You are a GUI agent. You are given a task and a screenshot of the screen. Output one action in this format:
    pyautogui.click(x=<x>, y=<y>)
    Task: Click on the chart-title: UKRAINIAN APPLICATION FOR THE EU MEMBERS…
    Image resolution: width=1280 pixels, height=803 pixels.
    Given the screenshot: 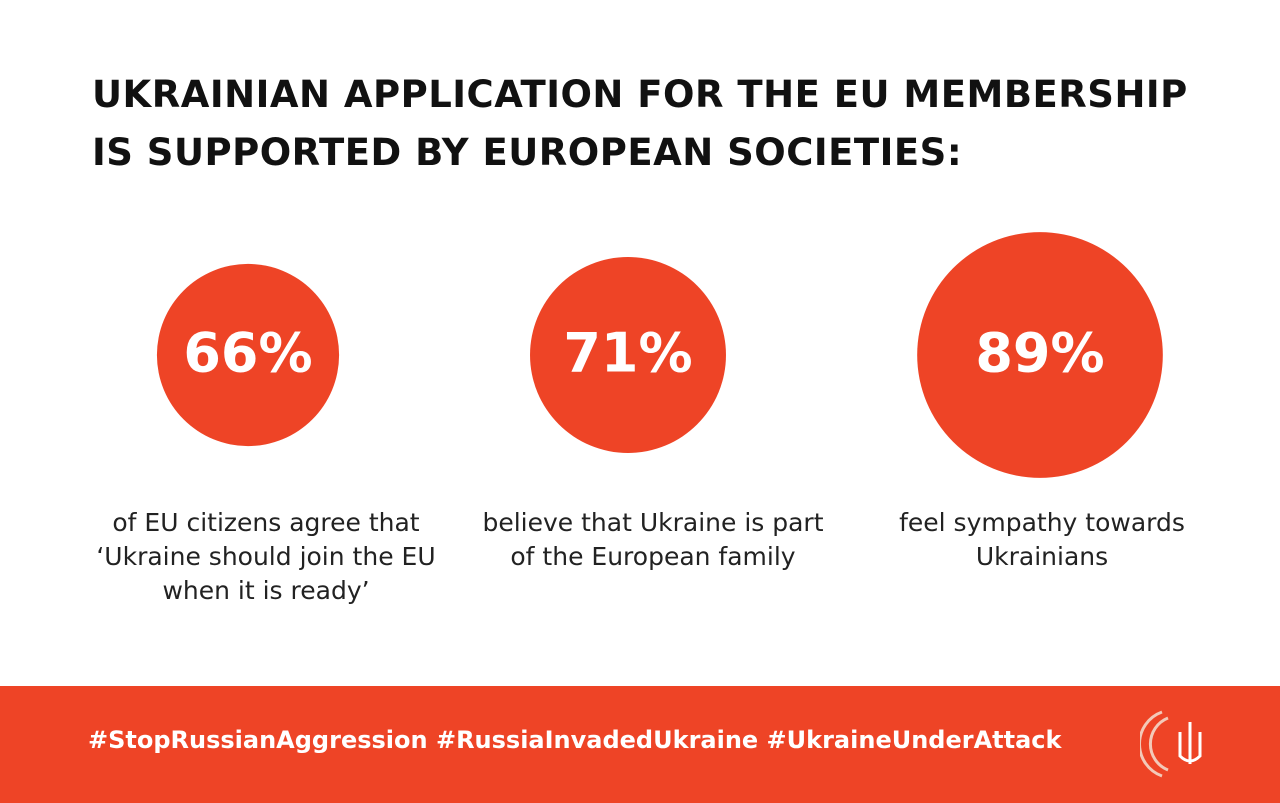 What is the action you would take?
    pyautogui.click(x=640, y=123)
    